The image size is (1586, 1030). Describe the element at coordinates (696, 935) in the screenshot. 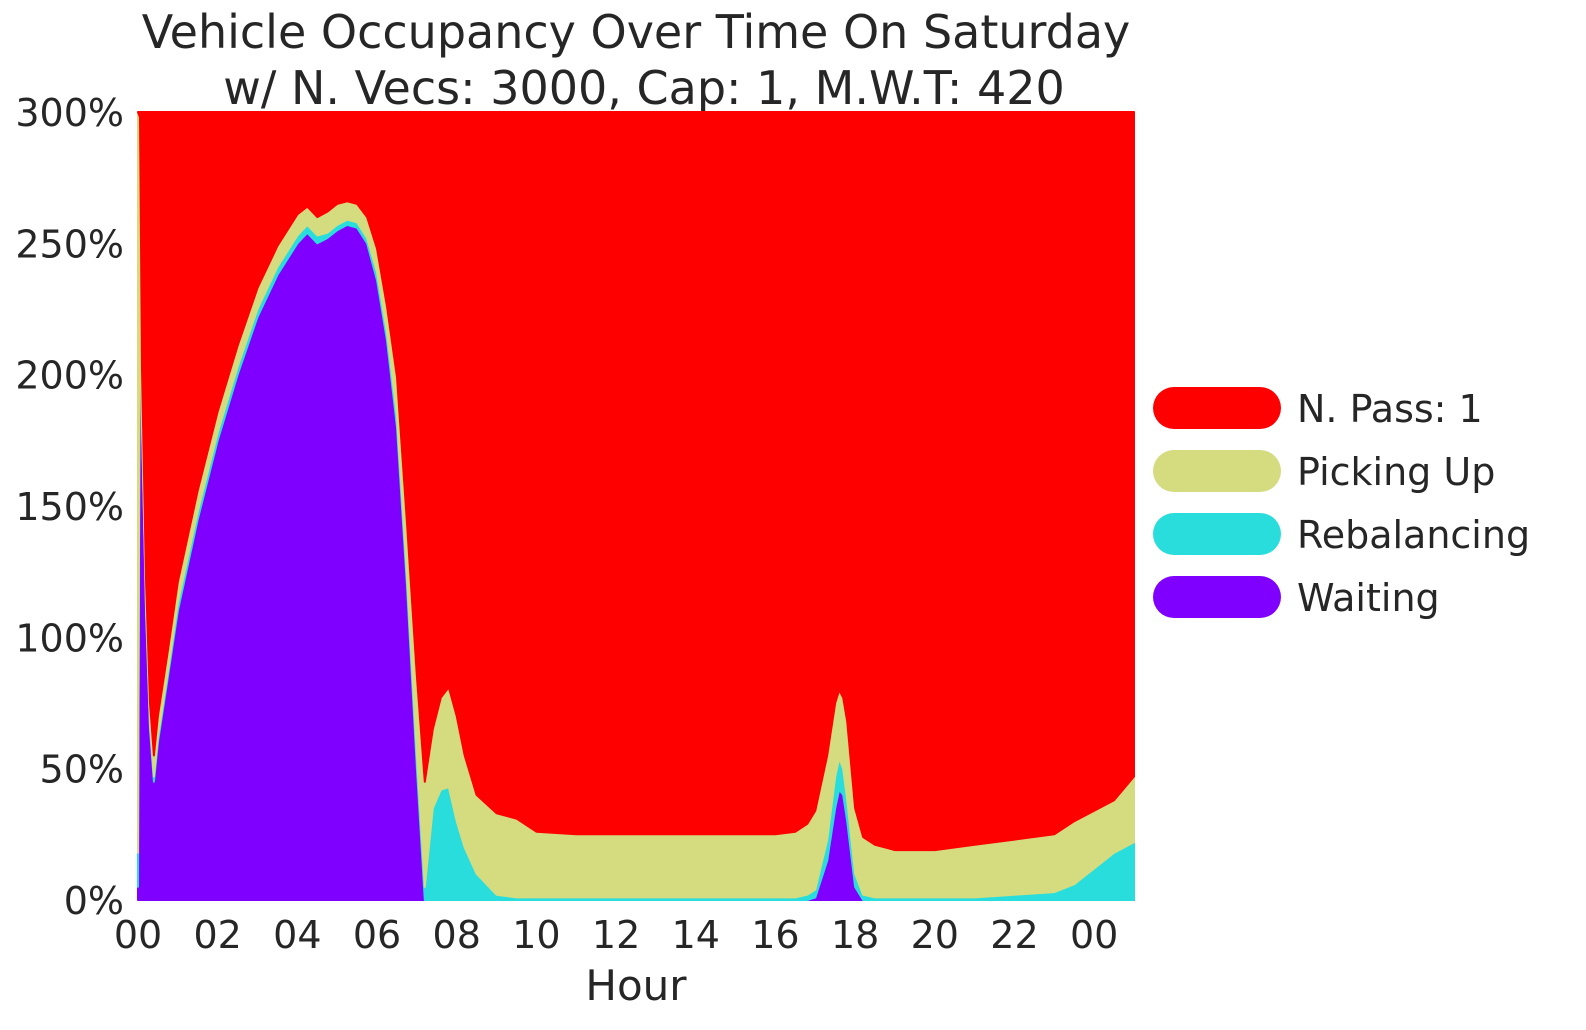

I see `x-tick-label: 14` at that location.